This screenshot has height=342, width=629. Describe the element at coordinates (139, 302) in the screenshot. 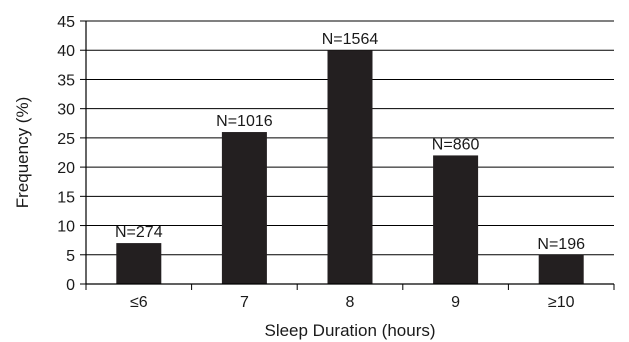

I see `x-tick-label: ≤6` at that location.